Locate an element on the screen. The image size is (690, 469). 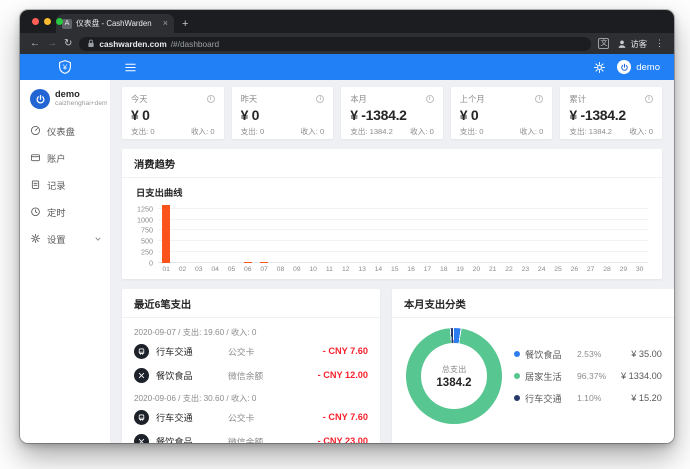
sidebar-item-schedule: 定时 is located at coordinates (65, 211).